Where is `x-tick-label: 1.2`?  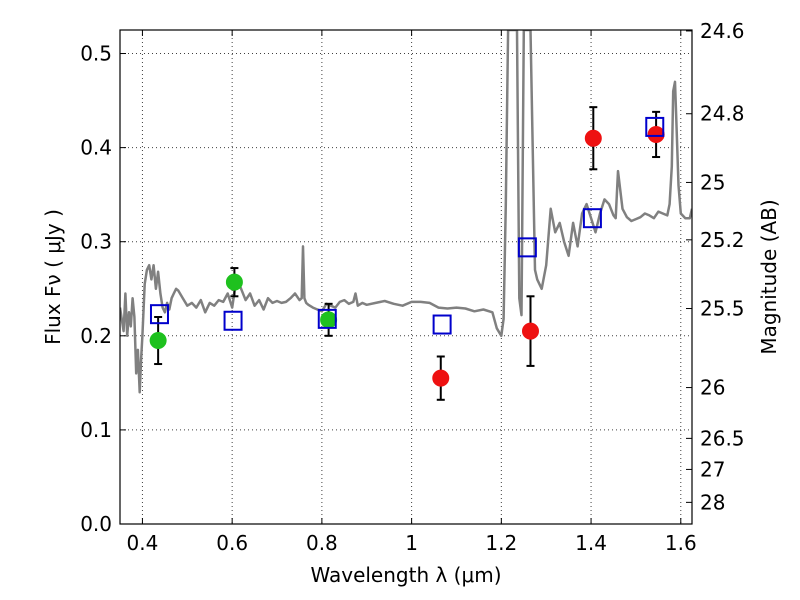 x-tick-label: 1.2 is located at coordinates (501, 543).